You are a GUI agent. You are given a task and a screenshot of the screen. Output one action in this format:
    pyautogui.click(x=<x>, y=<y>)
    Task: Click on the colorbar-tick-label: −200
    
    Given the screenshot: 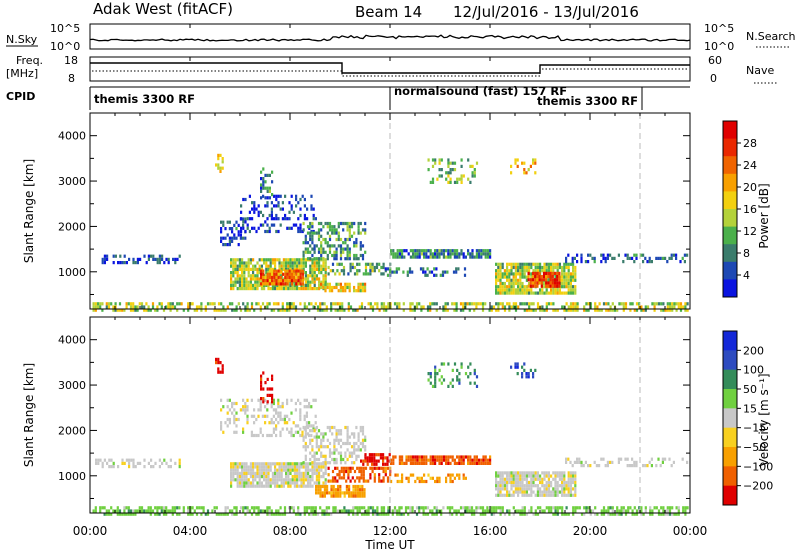 What is the action you would take?
    pyautogui.click(x=758, y=486)
    